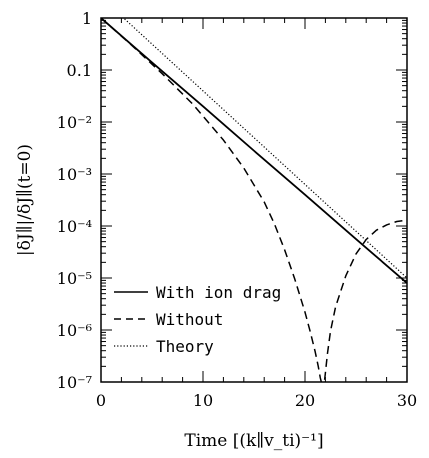 The width and height of the screenshot is (429, 458). I want to click on x-tick-label: 10, so click(203, 400).